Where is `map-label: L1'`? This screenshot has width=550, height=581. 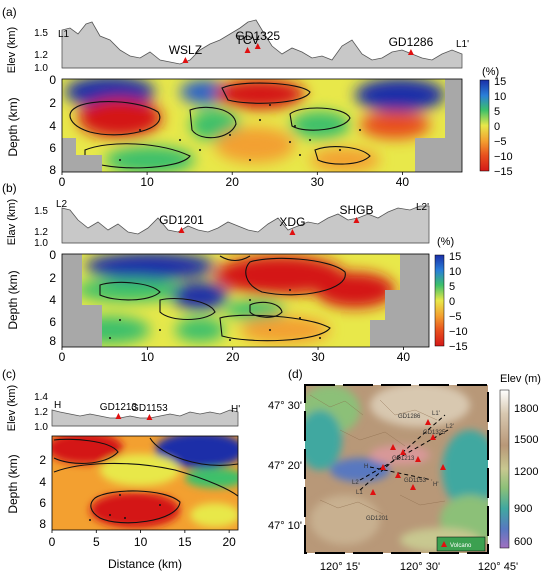 map-label: L1' is located at coordinates (436, 414).